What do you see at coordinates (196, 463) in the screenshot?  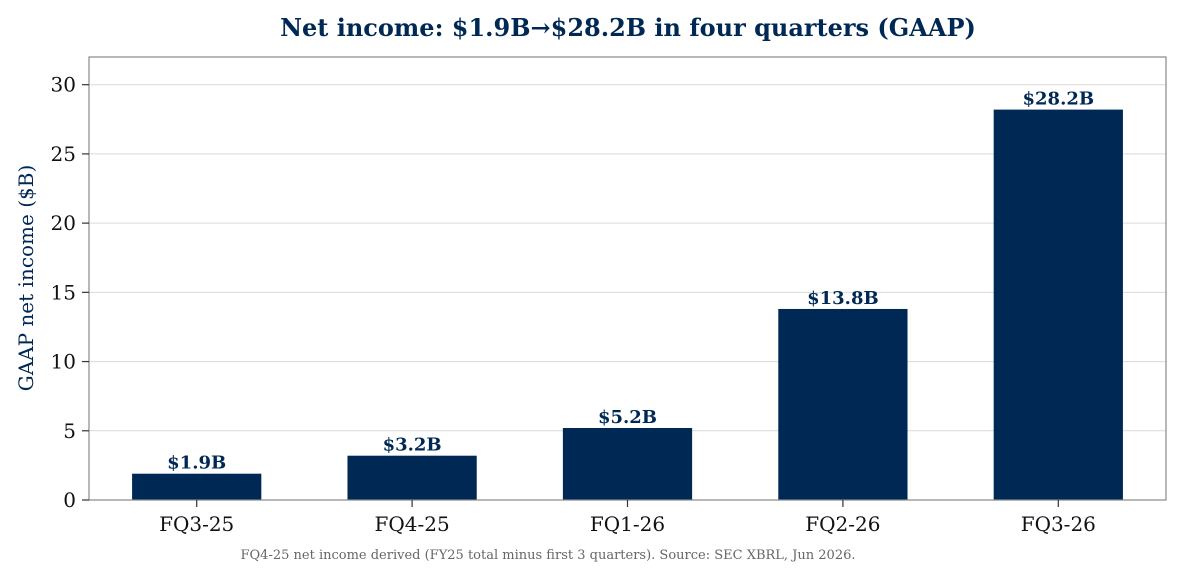 I see `bar-value-label: $1.9B` at bounding box center [196, 463].